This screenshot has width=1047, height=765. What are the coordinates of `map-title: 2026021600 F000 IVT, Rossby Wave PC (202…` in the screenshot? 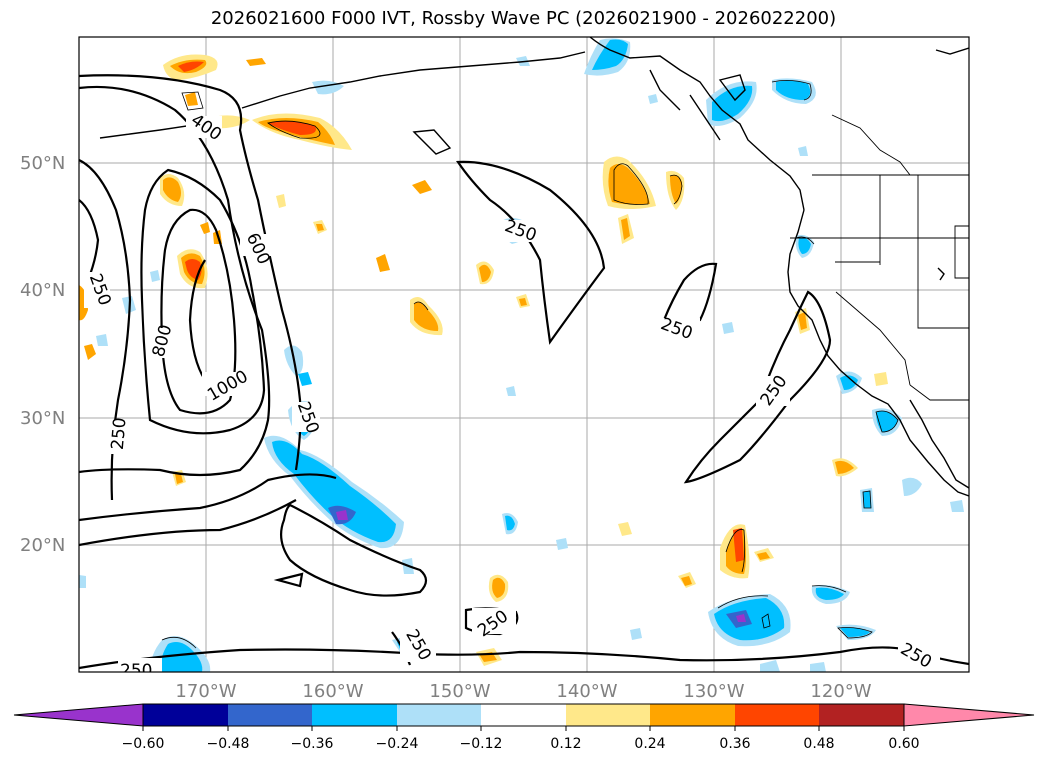 It's located at (523, 18).